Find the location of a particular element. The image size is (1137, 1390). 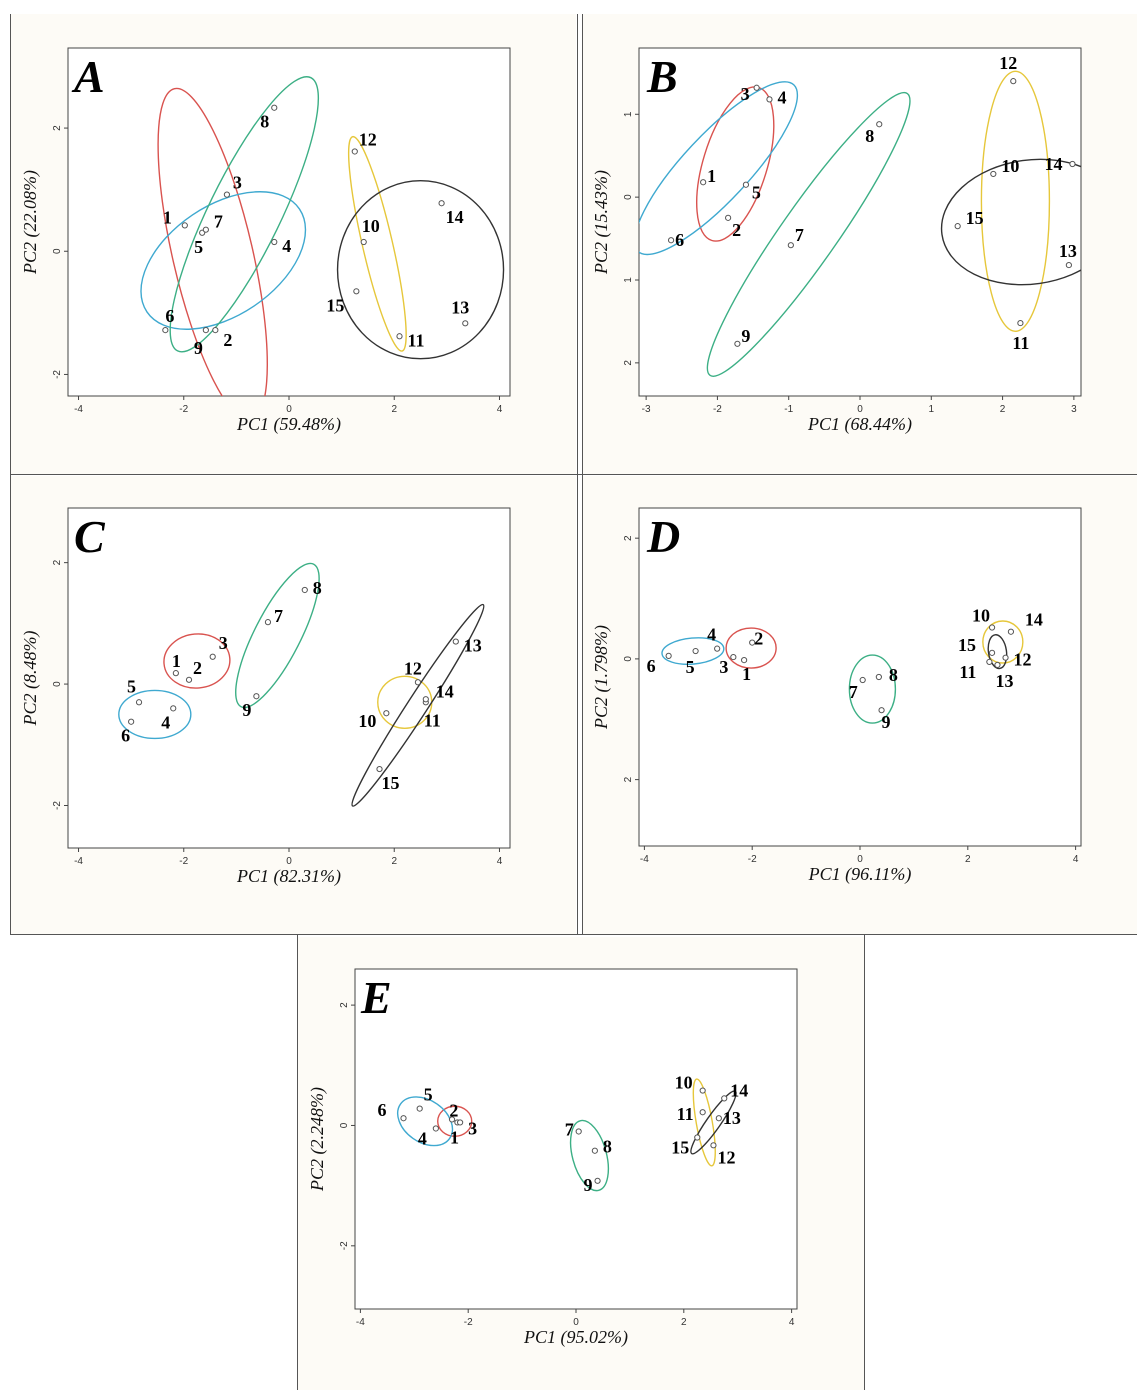

y-tick-label-c-1: 0 is located at coordinates (57, 684).